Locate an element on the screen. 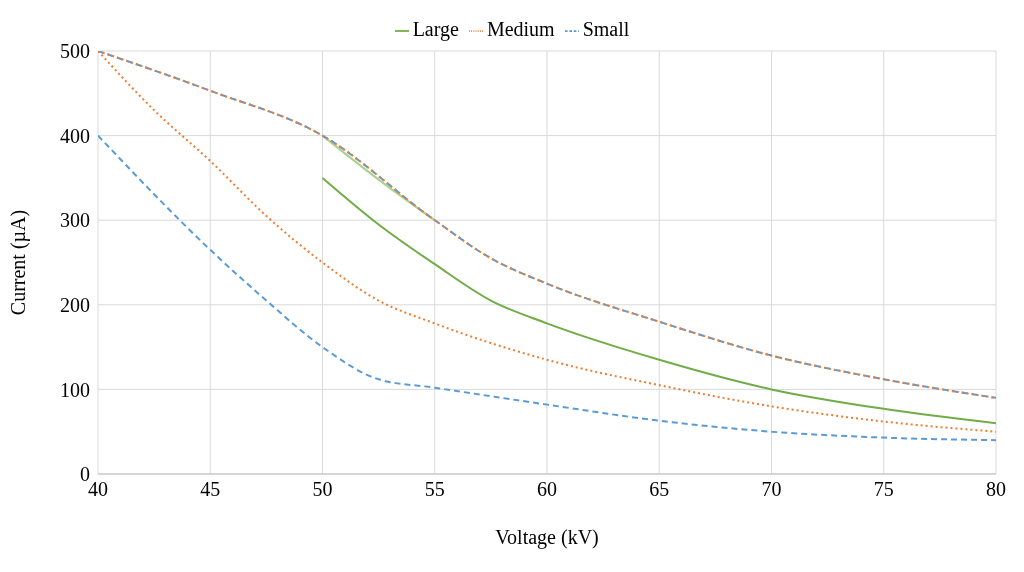  x-tick-label: 75 is located at coordinates (883, 489).